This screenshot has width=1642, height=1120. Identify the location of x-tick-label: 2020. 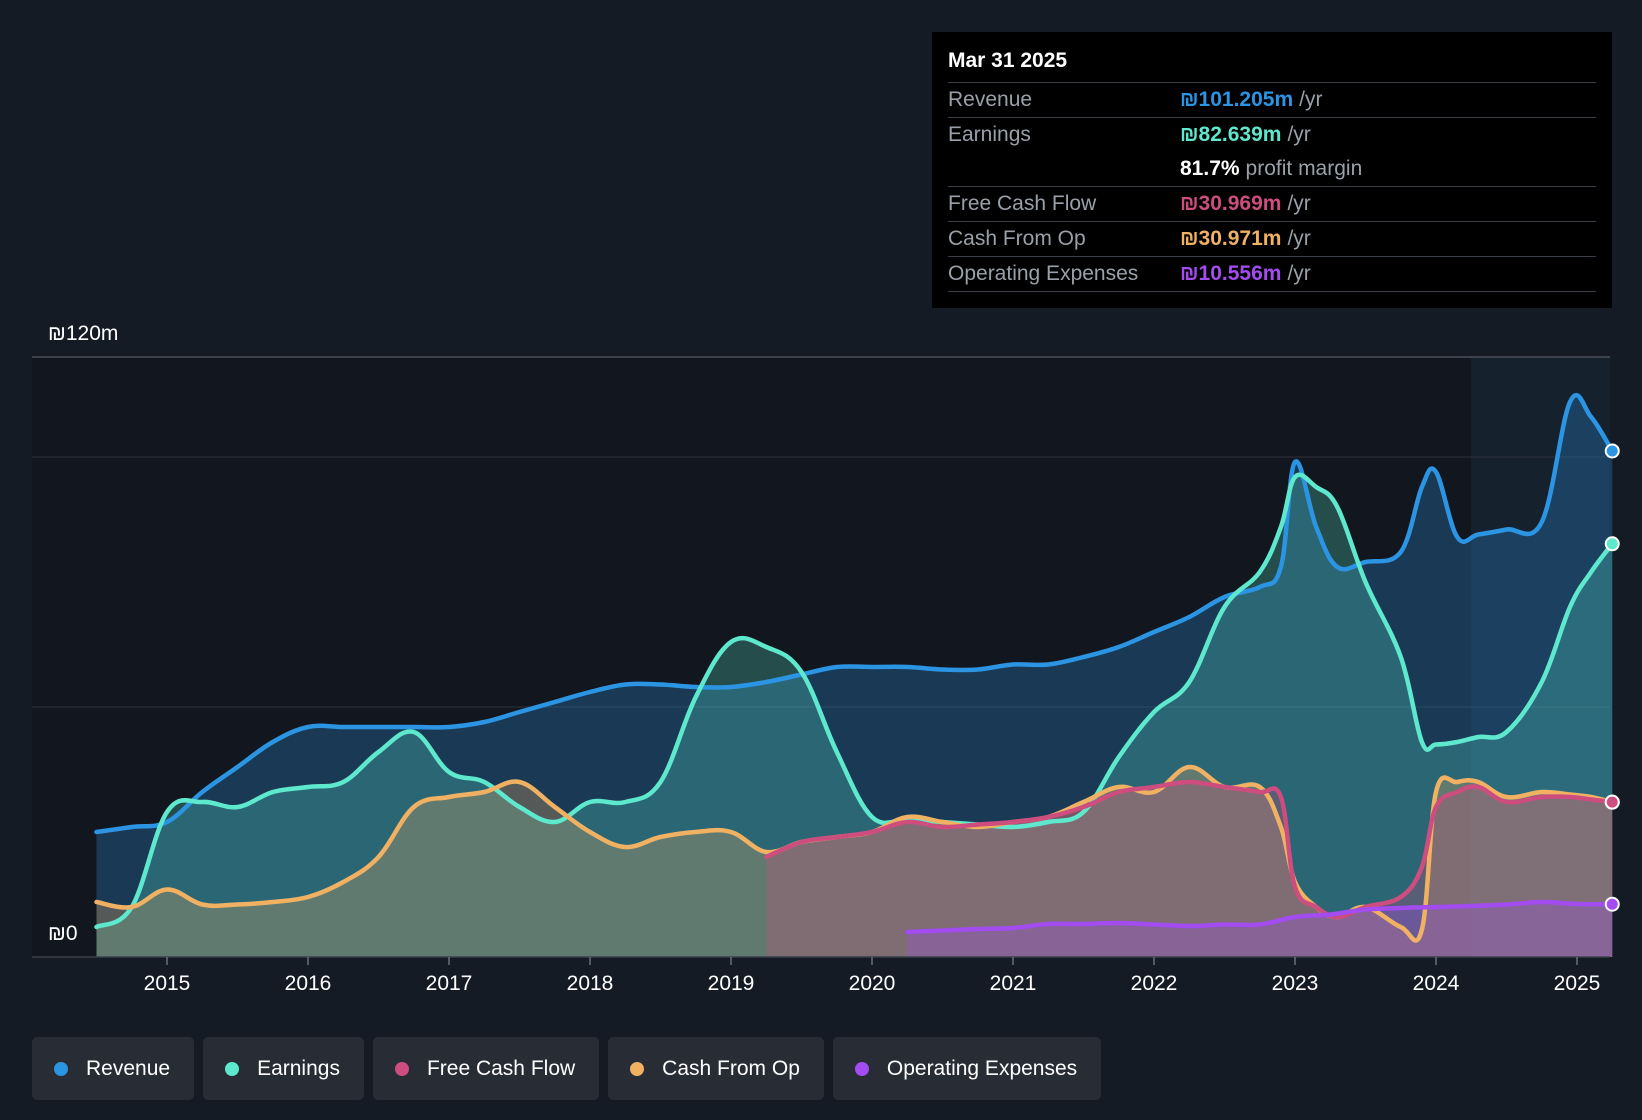
(872, 983).